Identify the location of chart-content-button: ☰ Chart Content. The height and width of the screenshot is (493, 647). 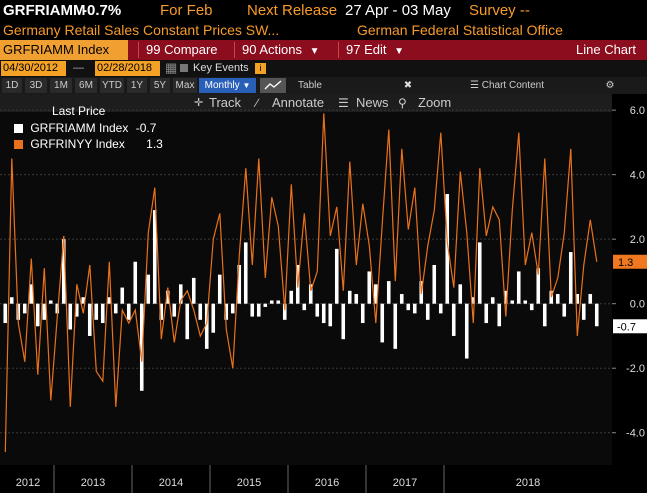
(507, 85).